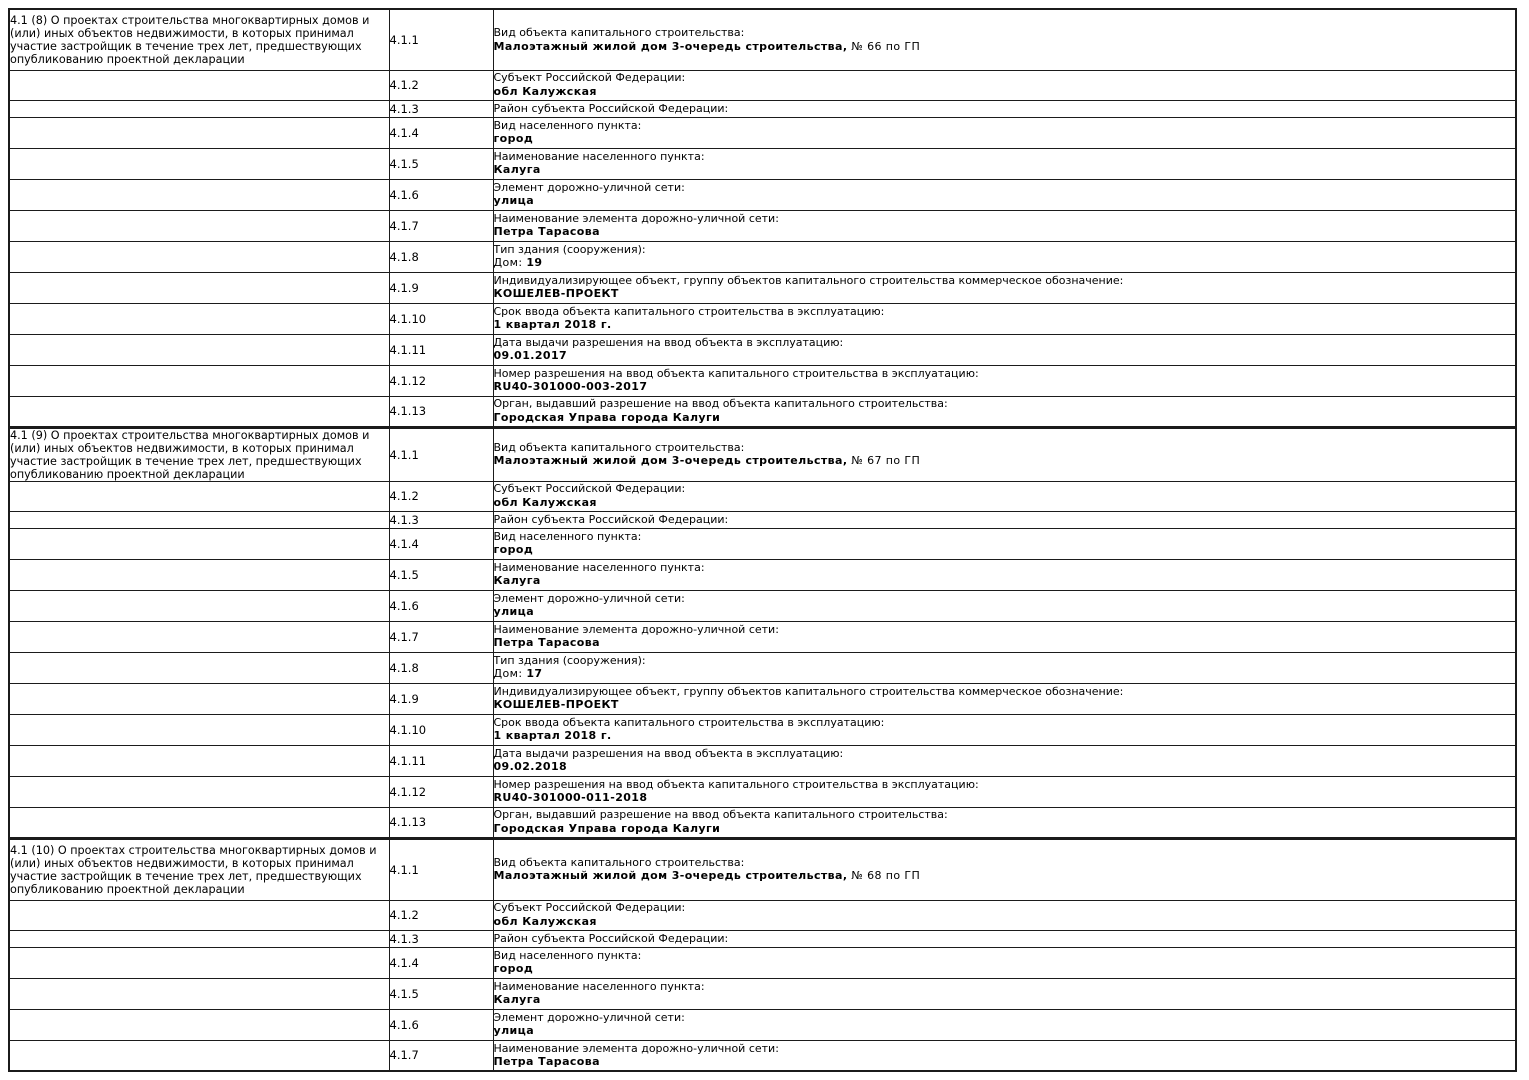 Image resolution: width=1529 pixels, height=1080 pixels. What do you see at coordinates (884, 876) in the screenshot?
I see `field-value-segment: № 68 по ГП` at bounding box center [884, 876].